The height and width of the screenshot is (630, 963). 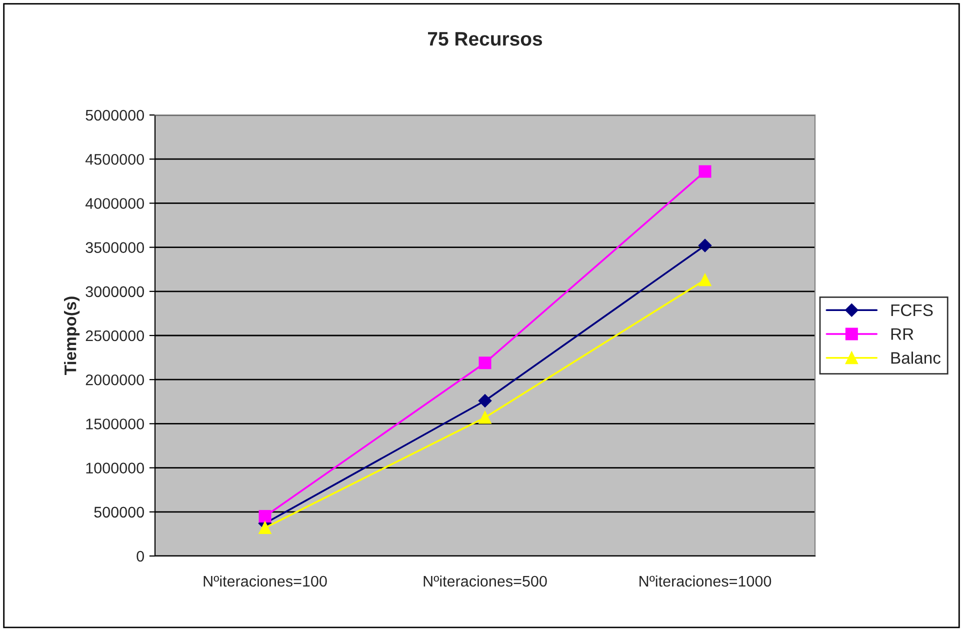 I want to click on legend-label: FCFS, so click(x=912, y=310).